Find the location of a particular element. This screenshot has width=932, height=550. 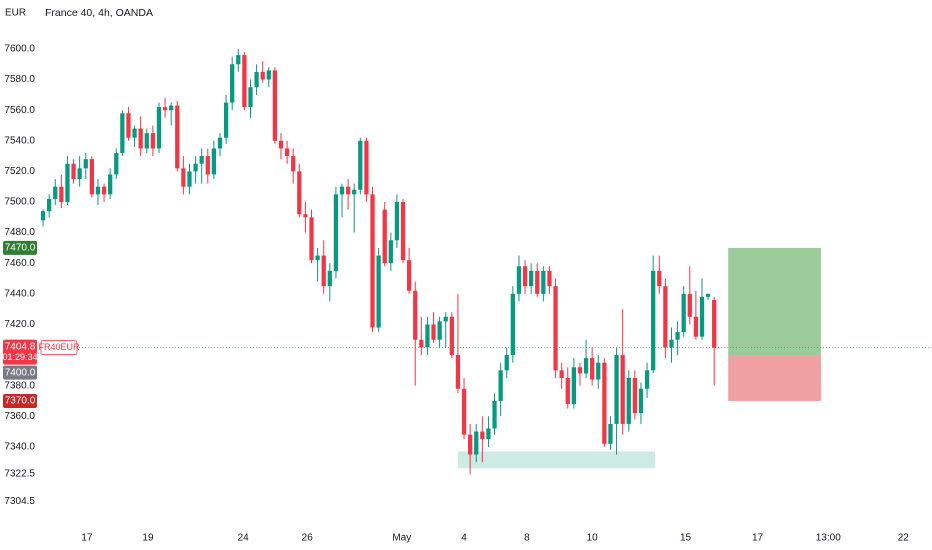

y-tick-label: 7600.0 is located at coordinates (19, 49).